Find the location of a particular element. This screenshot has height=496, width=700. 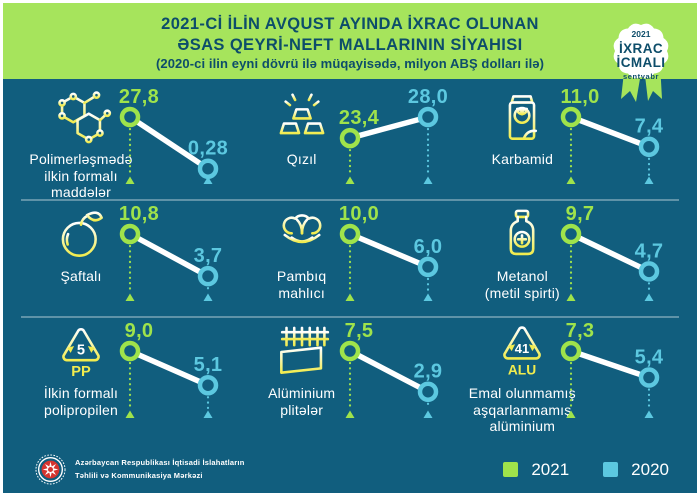

export-item-card: Metanol (metil spirti) 9,7 4,7 is located at coordinates (570, 257).